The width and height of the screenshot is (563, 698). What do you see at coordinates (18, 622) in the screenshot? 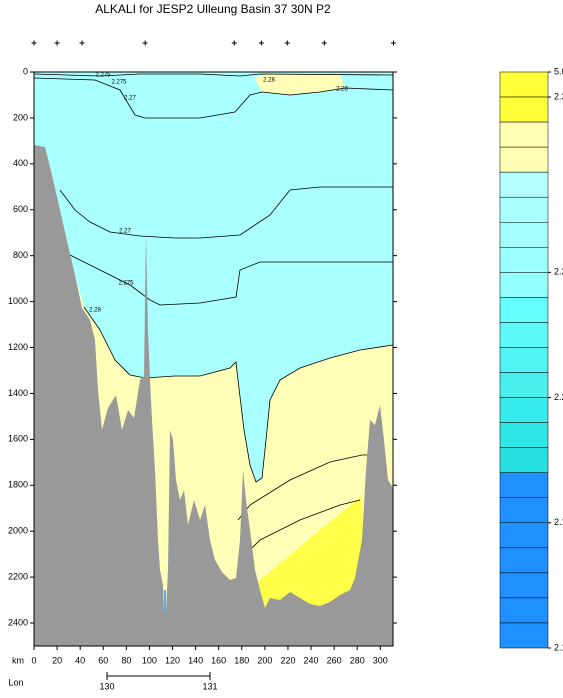
I see `y-tick-label: 2400` at bounding box center [18, 622].